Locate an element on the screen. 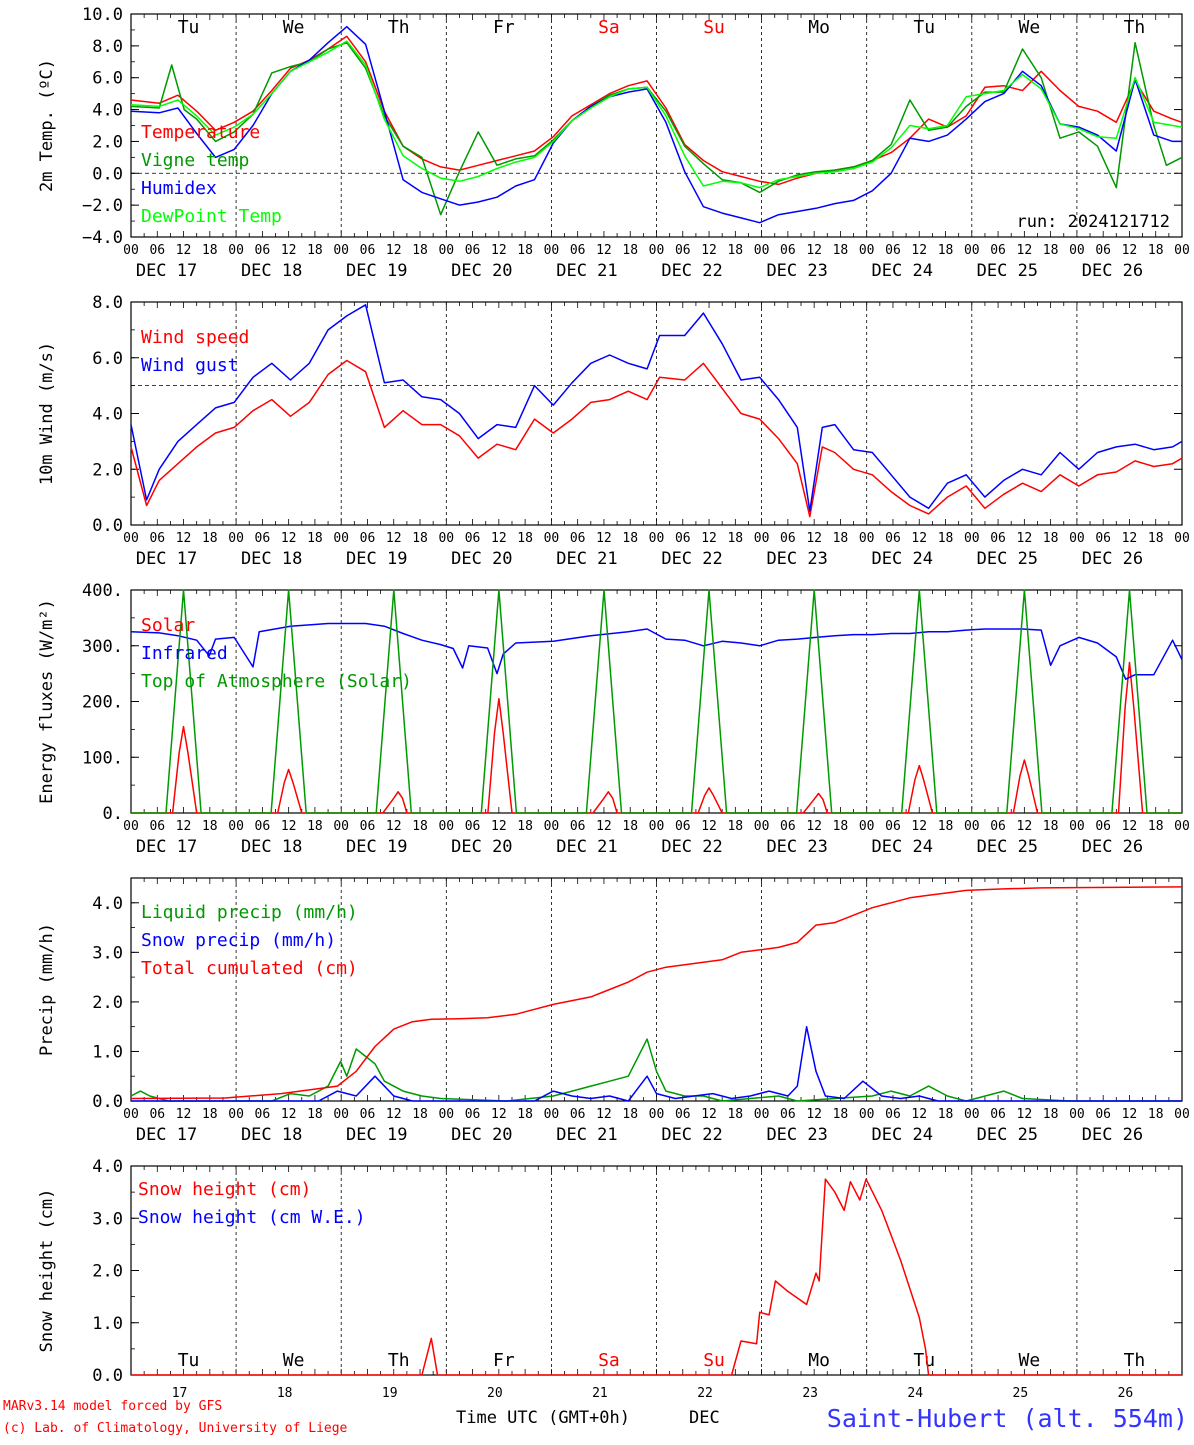  y-tick-label: 8.0 is located at coordinates (107, 303).